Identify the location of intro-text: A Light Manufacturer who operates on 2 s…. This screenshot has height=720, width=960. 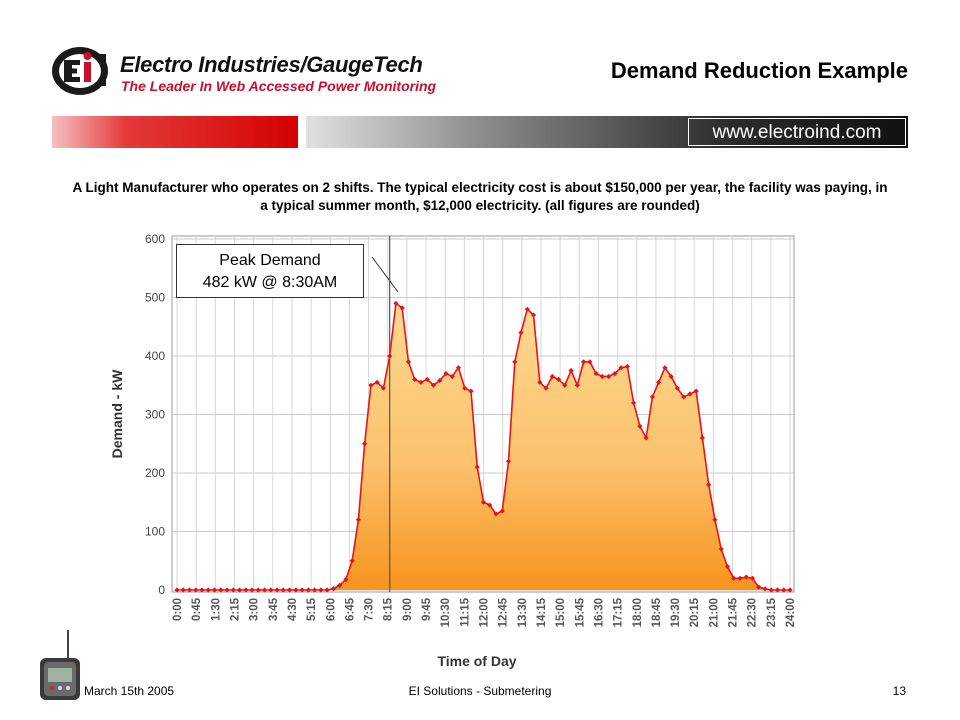
(480, 196).